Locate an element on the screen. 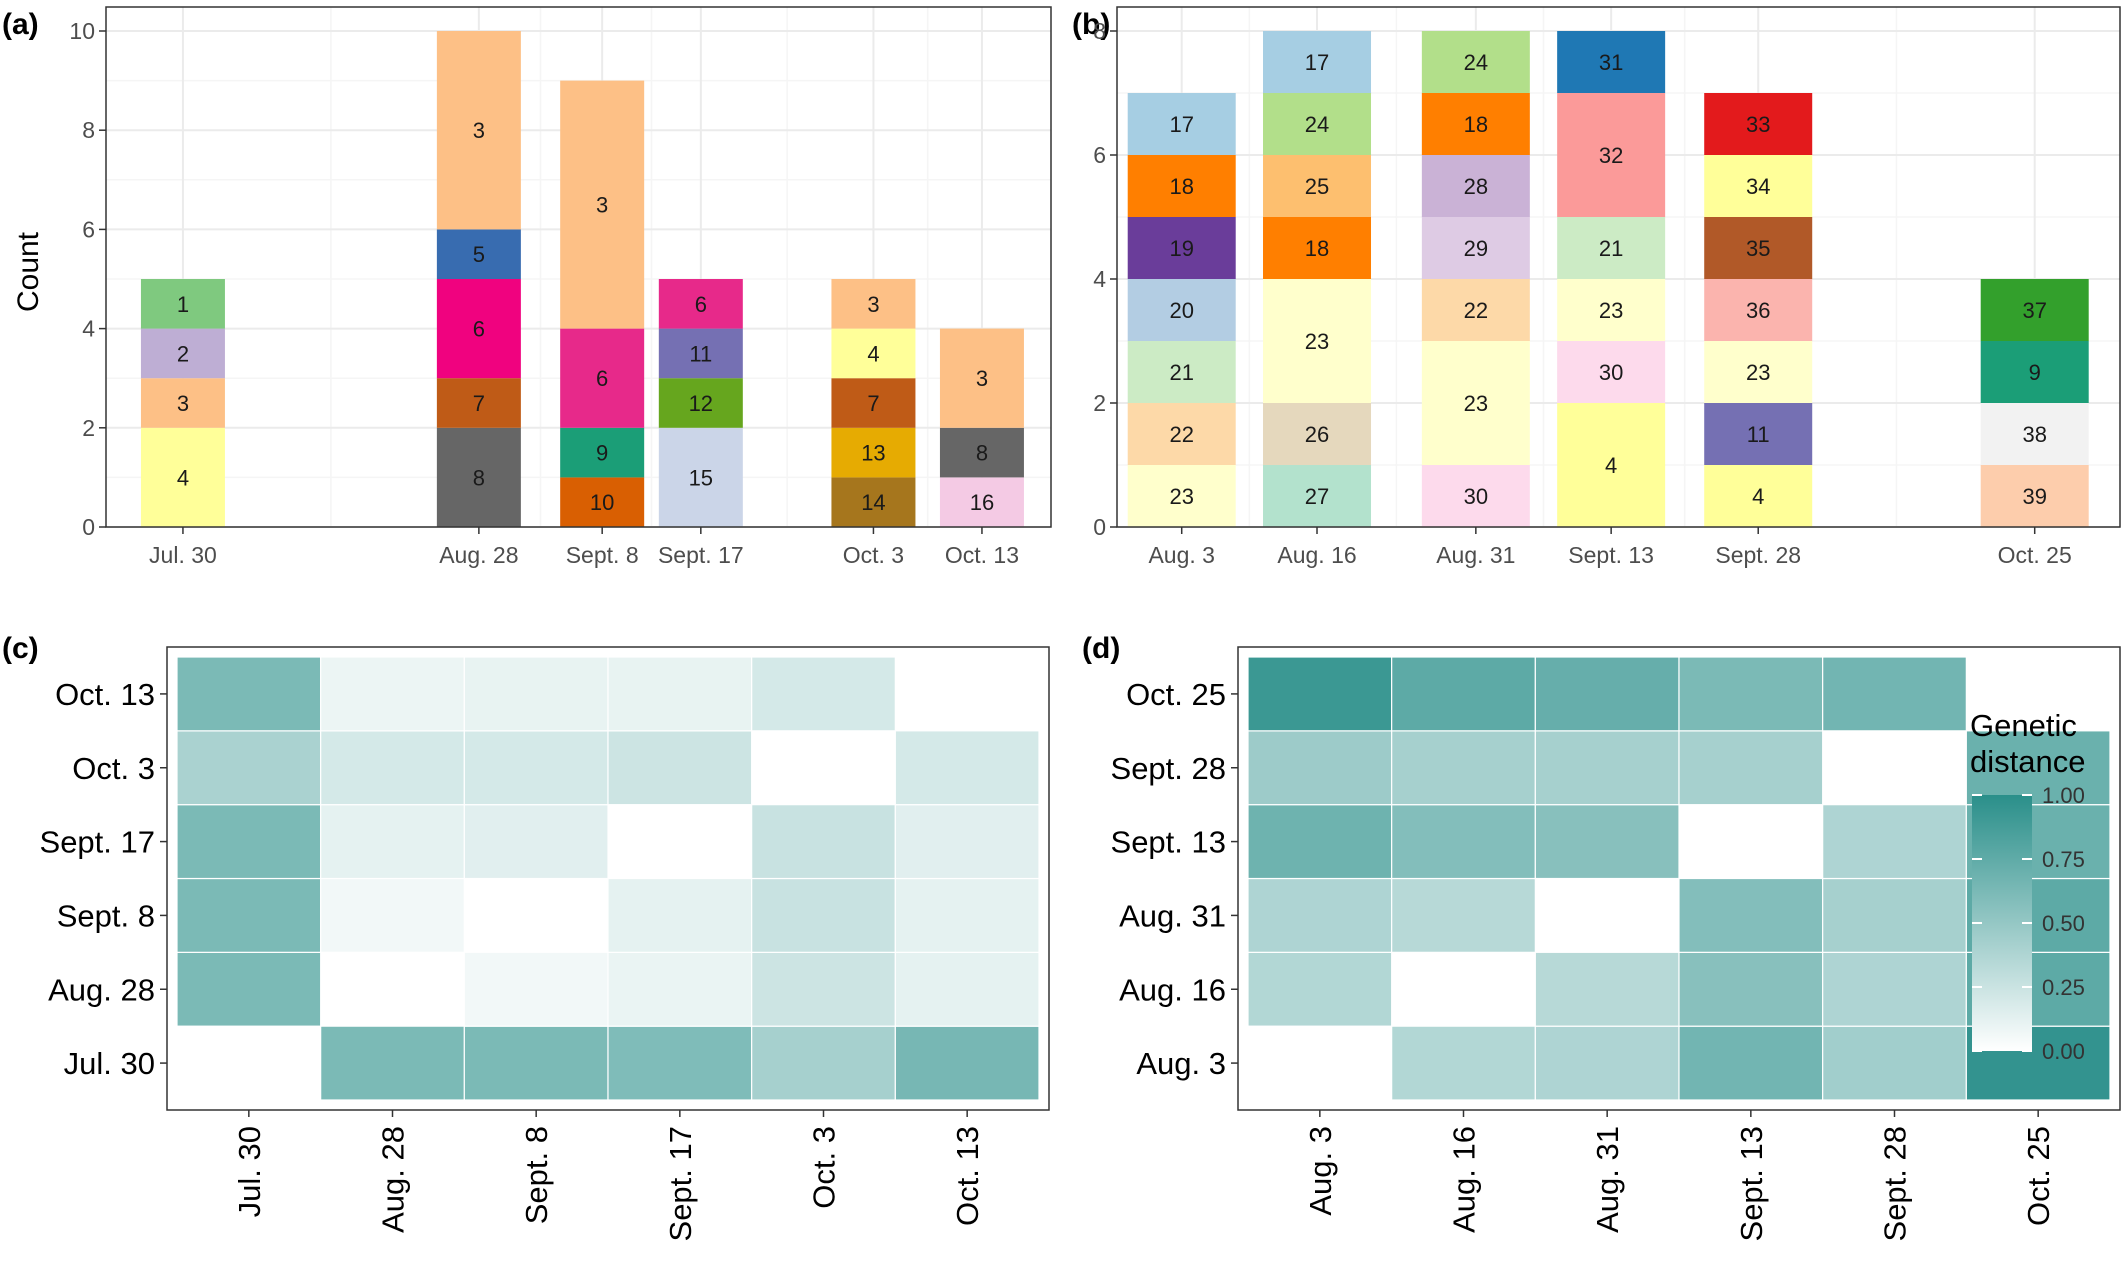 The width and height of the screenshot is (2128, 1261). panel-b-bar-label: 24 is located at coordinates (1317, 124).